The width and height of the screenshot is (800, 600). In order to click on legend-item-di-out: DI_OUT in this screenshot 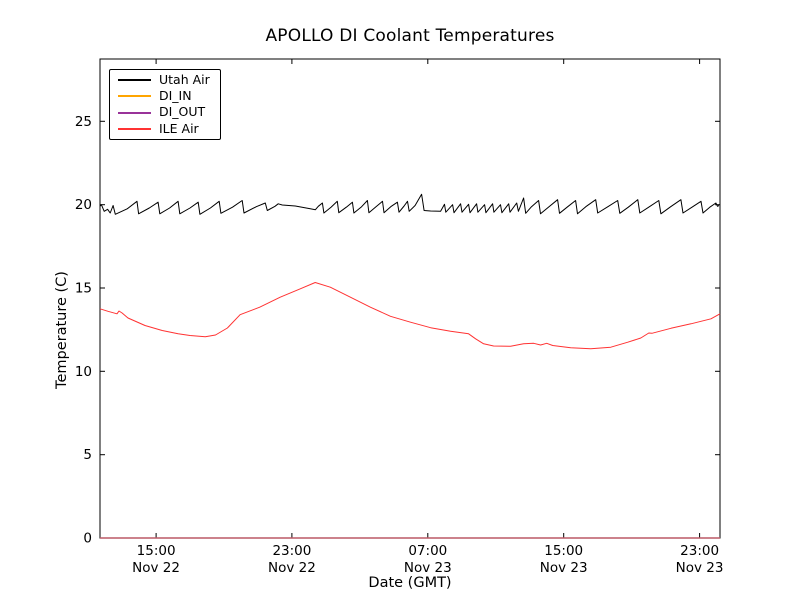, I will do `click(169, 113)`.